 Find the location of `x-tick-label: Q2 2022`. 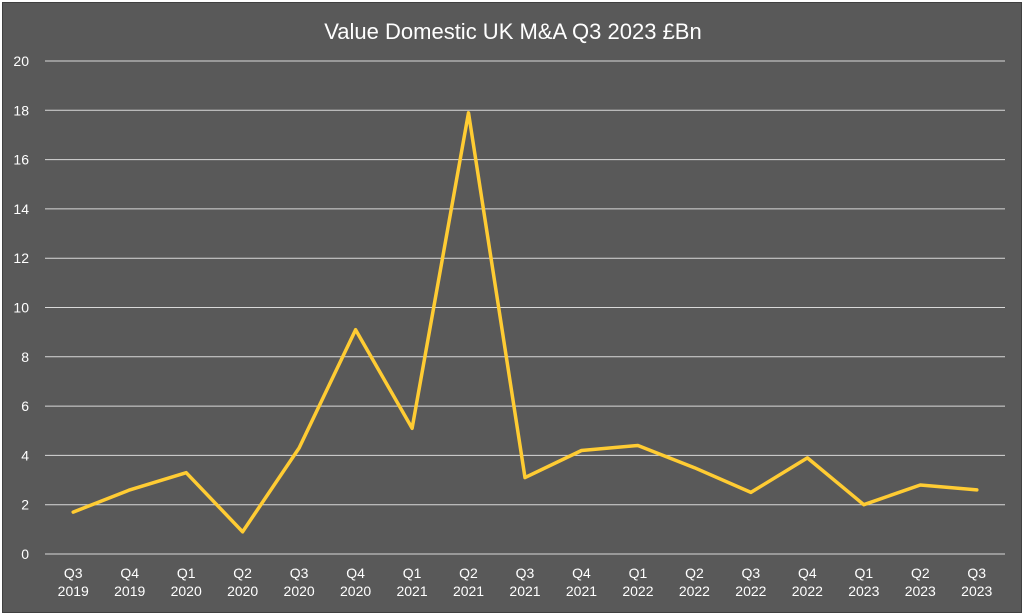

x-tick-label: Q2 2022 is located at coordinates (694, 582).